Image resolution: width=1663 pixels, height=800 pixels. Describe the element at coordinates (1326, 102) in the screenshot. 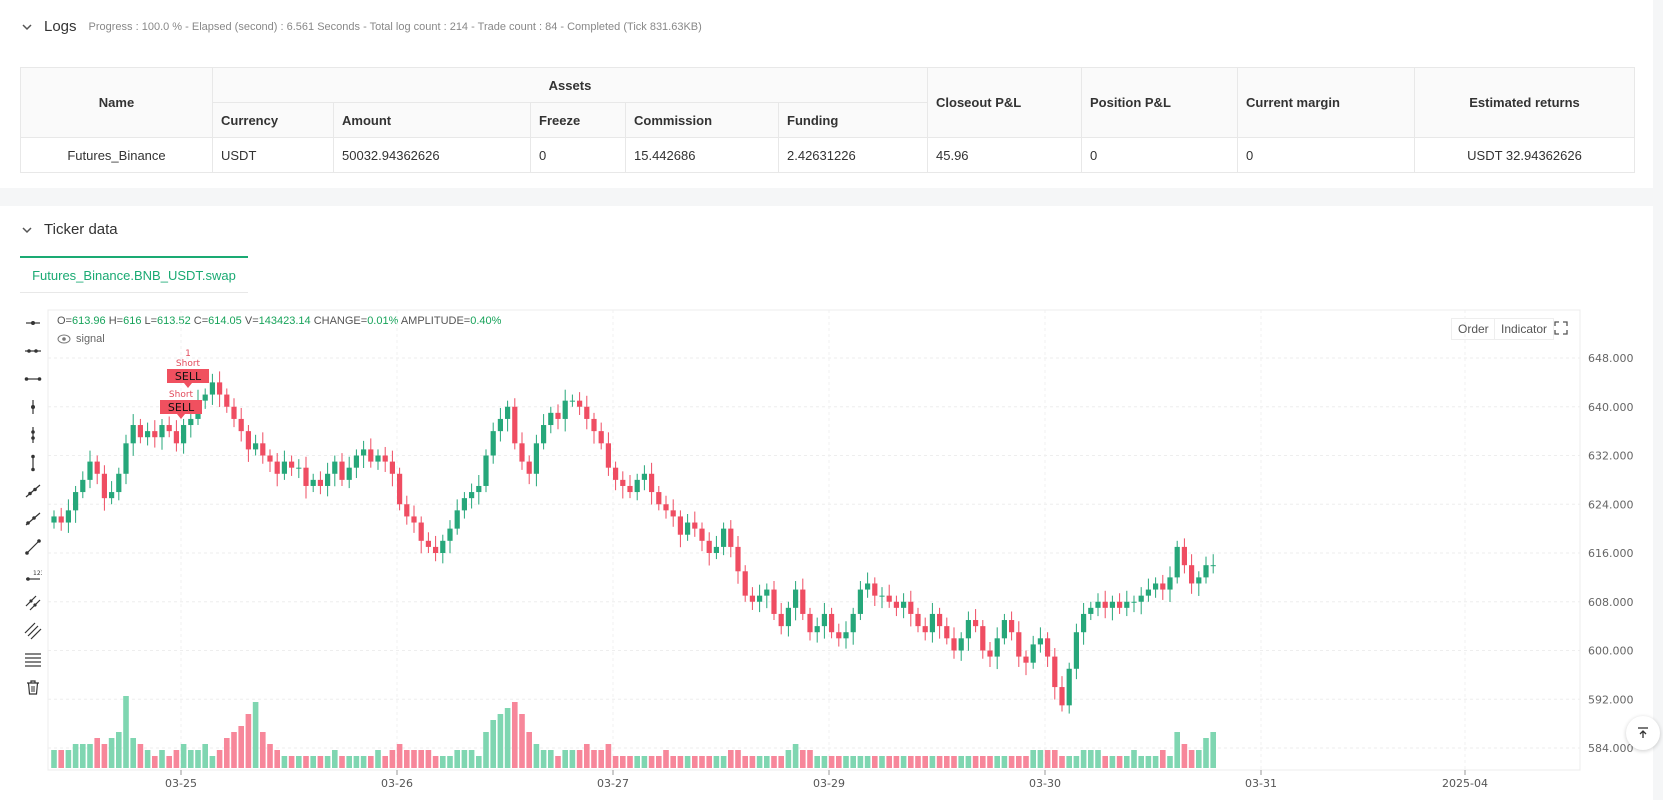

I see `col-margin: Current margin` at that location.